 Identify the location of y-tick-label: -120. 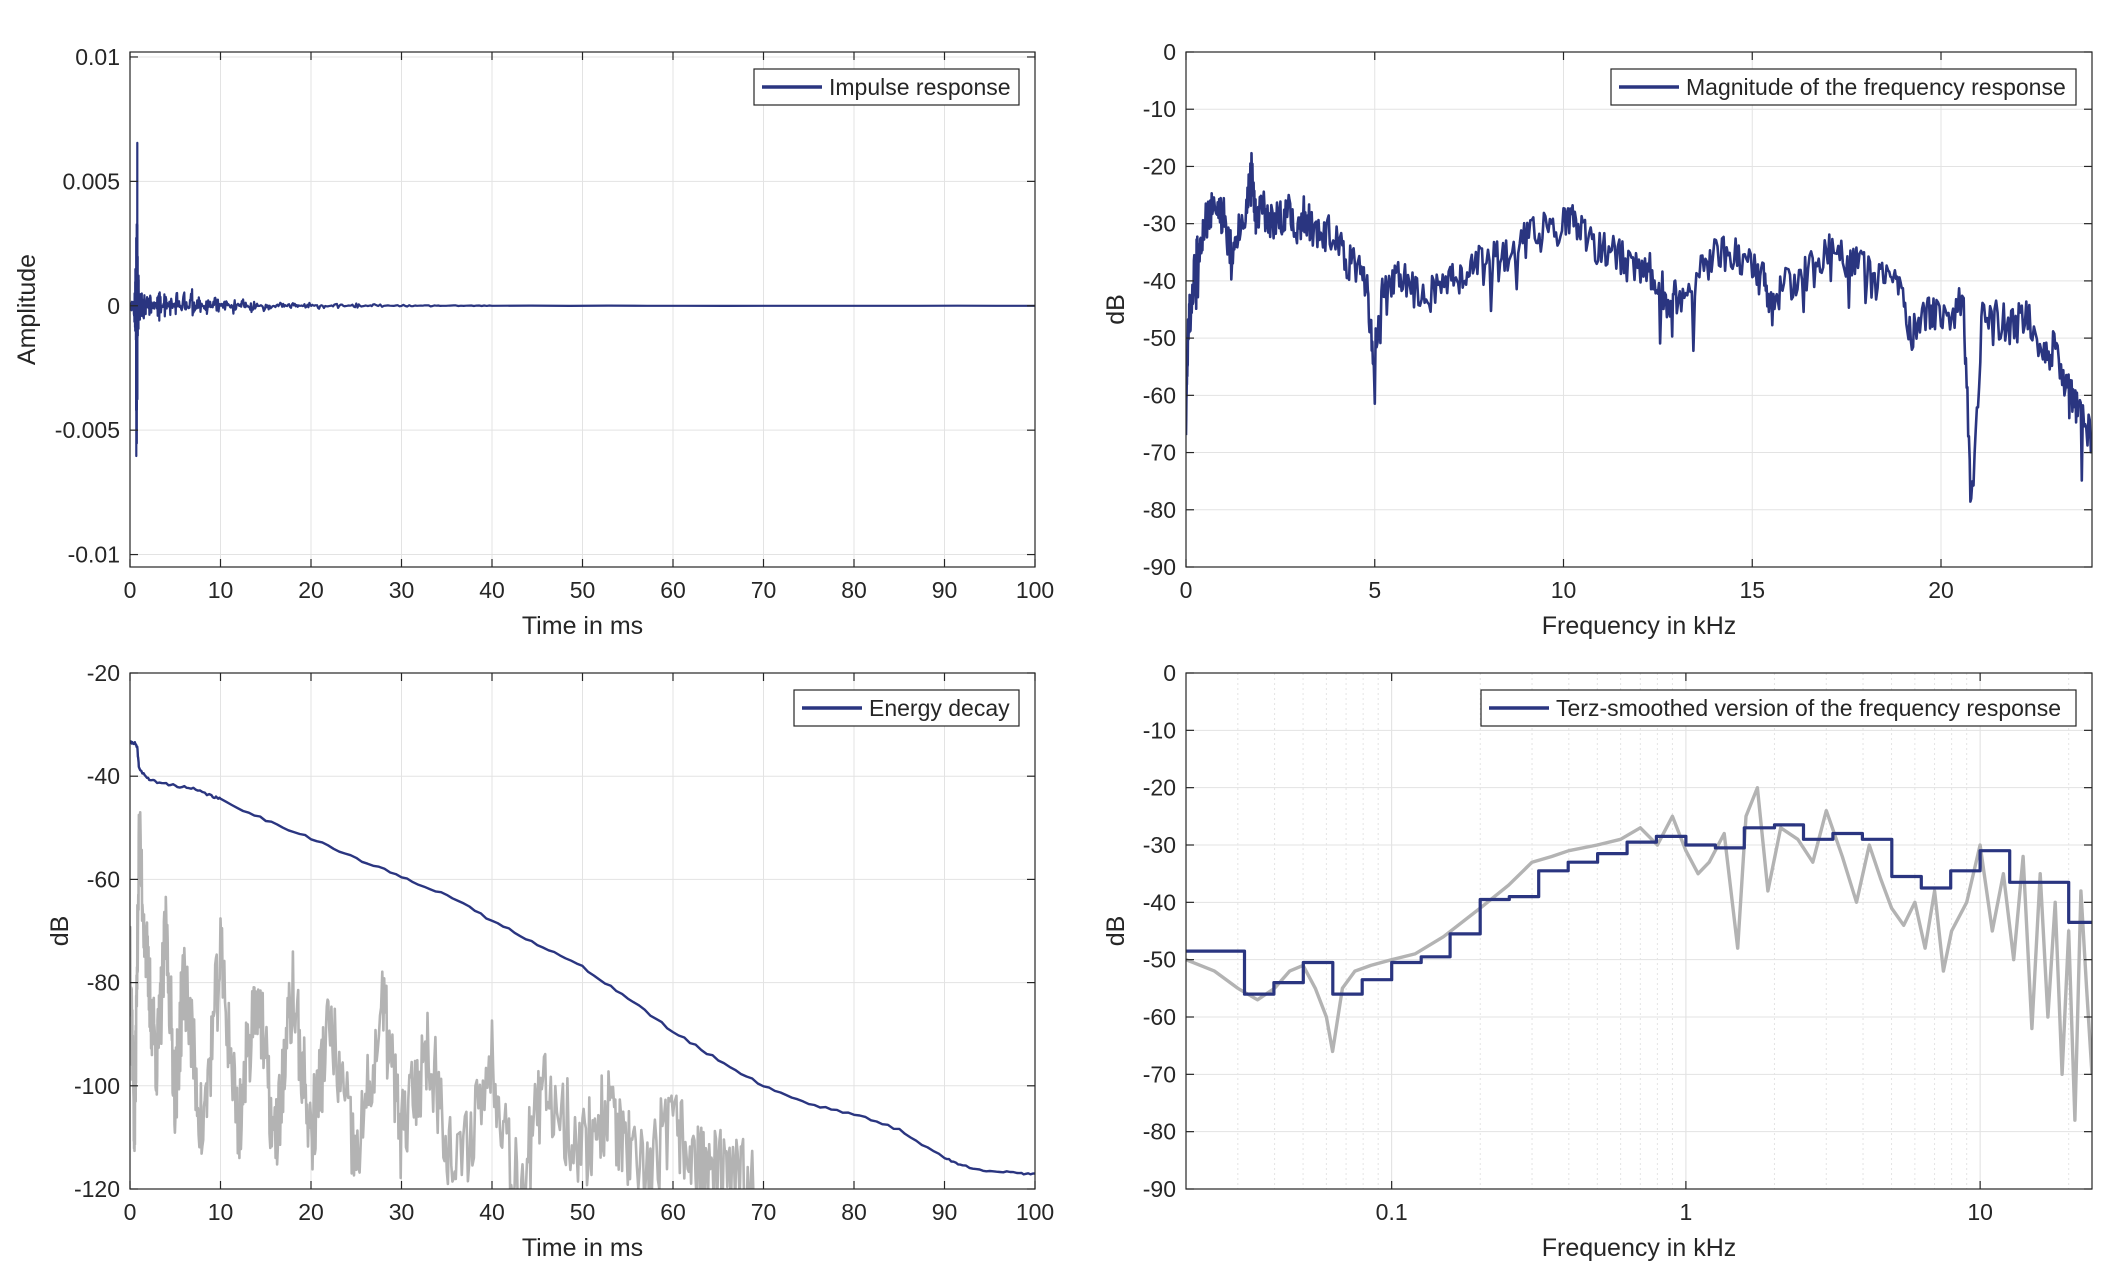
(97, 1189).